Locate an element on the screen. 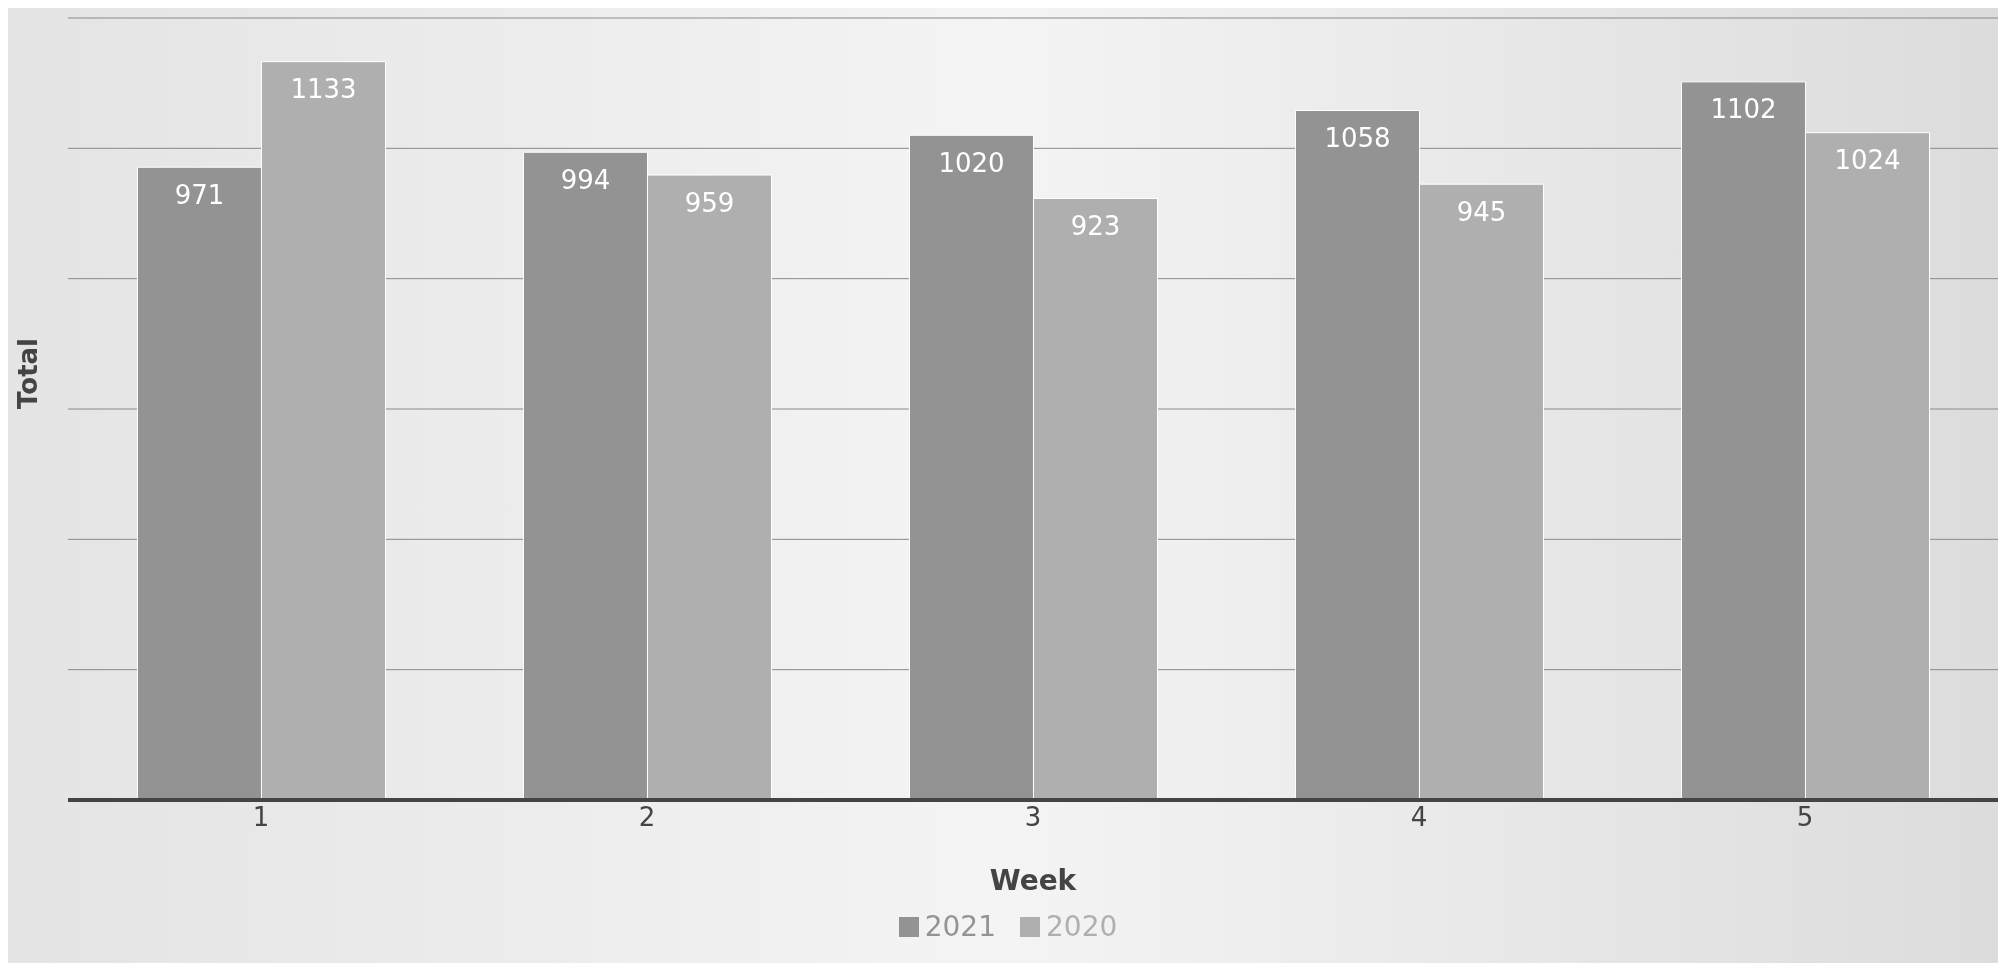 This screenshot has height=975, width=2007. data-label: 923 is located at coordinates (1095, 225).